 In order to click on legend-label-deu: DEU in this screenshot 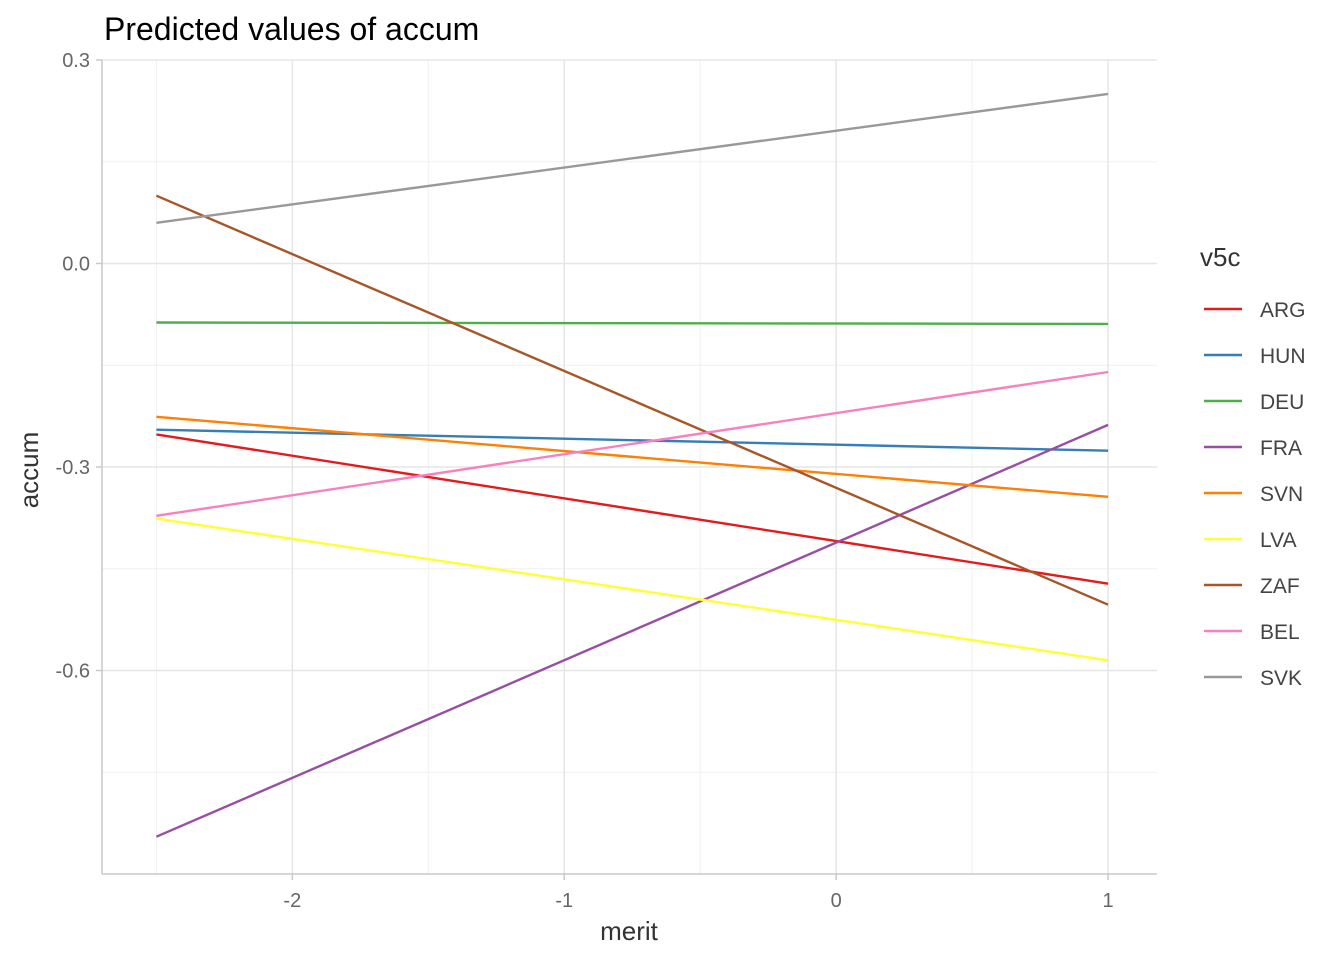, I will do `click(1282, 402)`.